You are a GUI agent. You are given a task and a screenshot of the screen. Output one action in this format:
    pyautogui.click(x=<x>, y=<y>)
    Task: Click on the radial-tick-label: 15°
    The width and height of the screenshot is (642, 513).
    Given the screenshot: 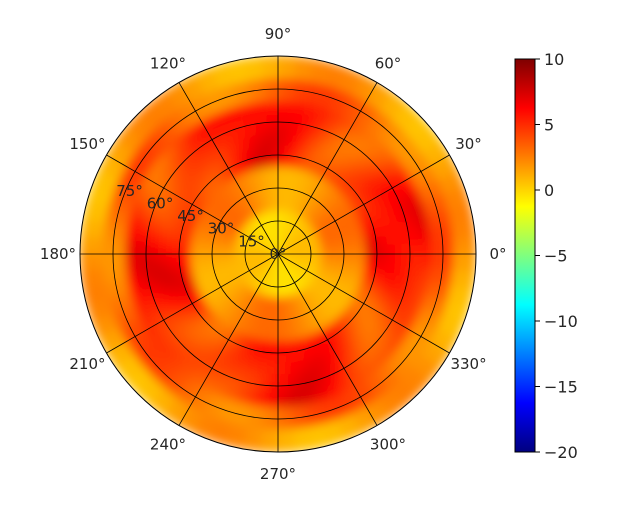 What is the action you would take?
    pyautogui.click(x=251, y=241)
    